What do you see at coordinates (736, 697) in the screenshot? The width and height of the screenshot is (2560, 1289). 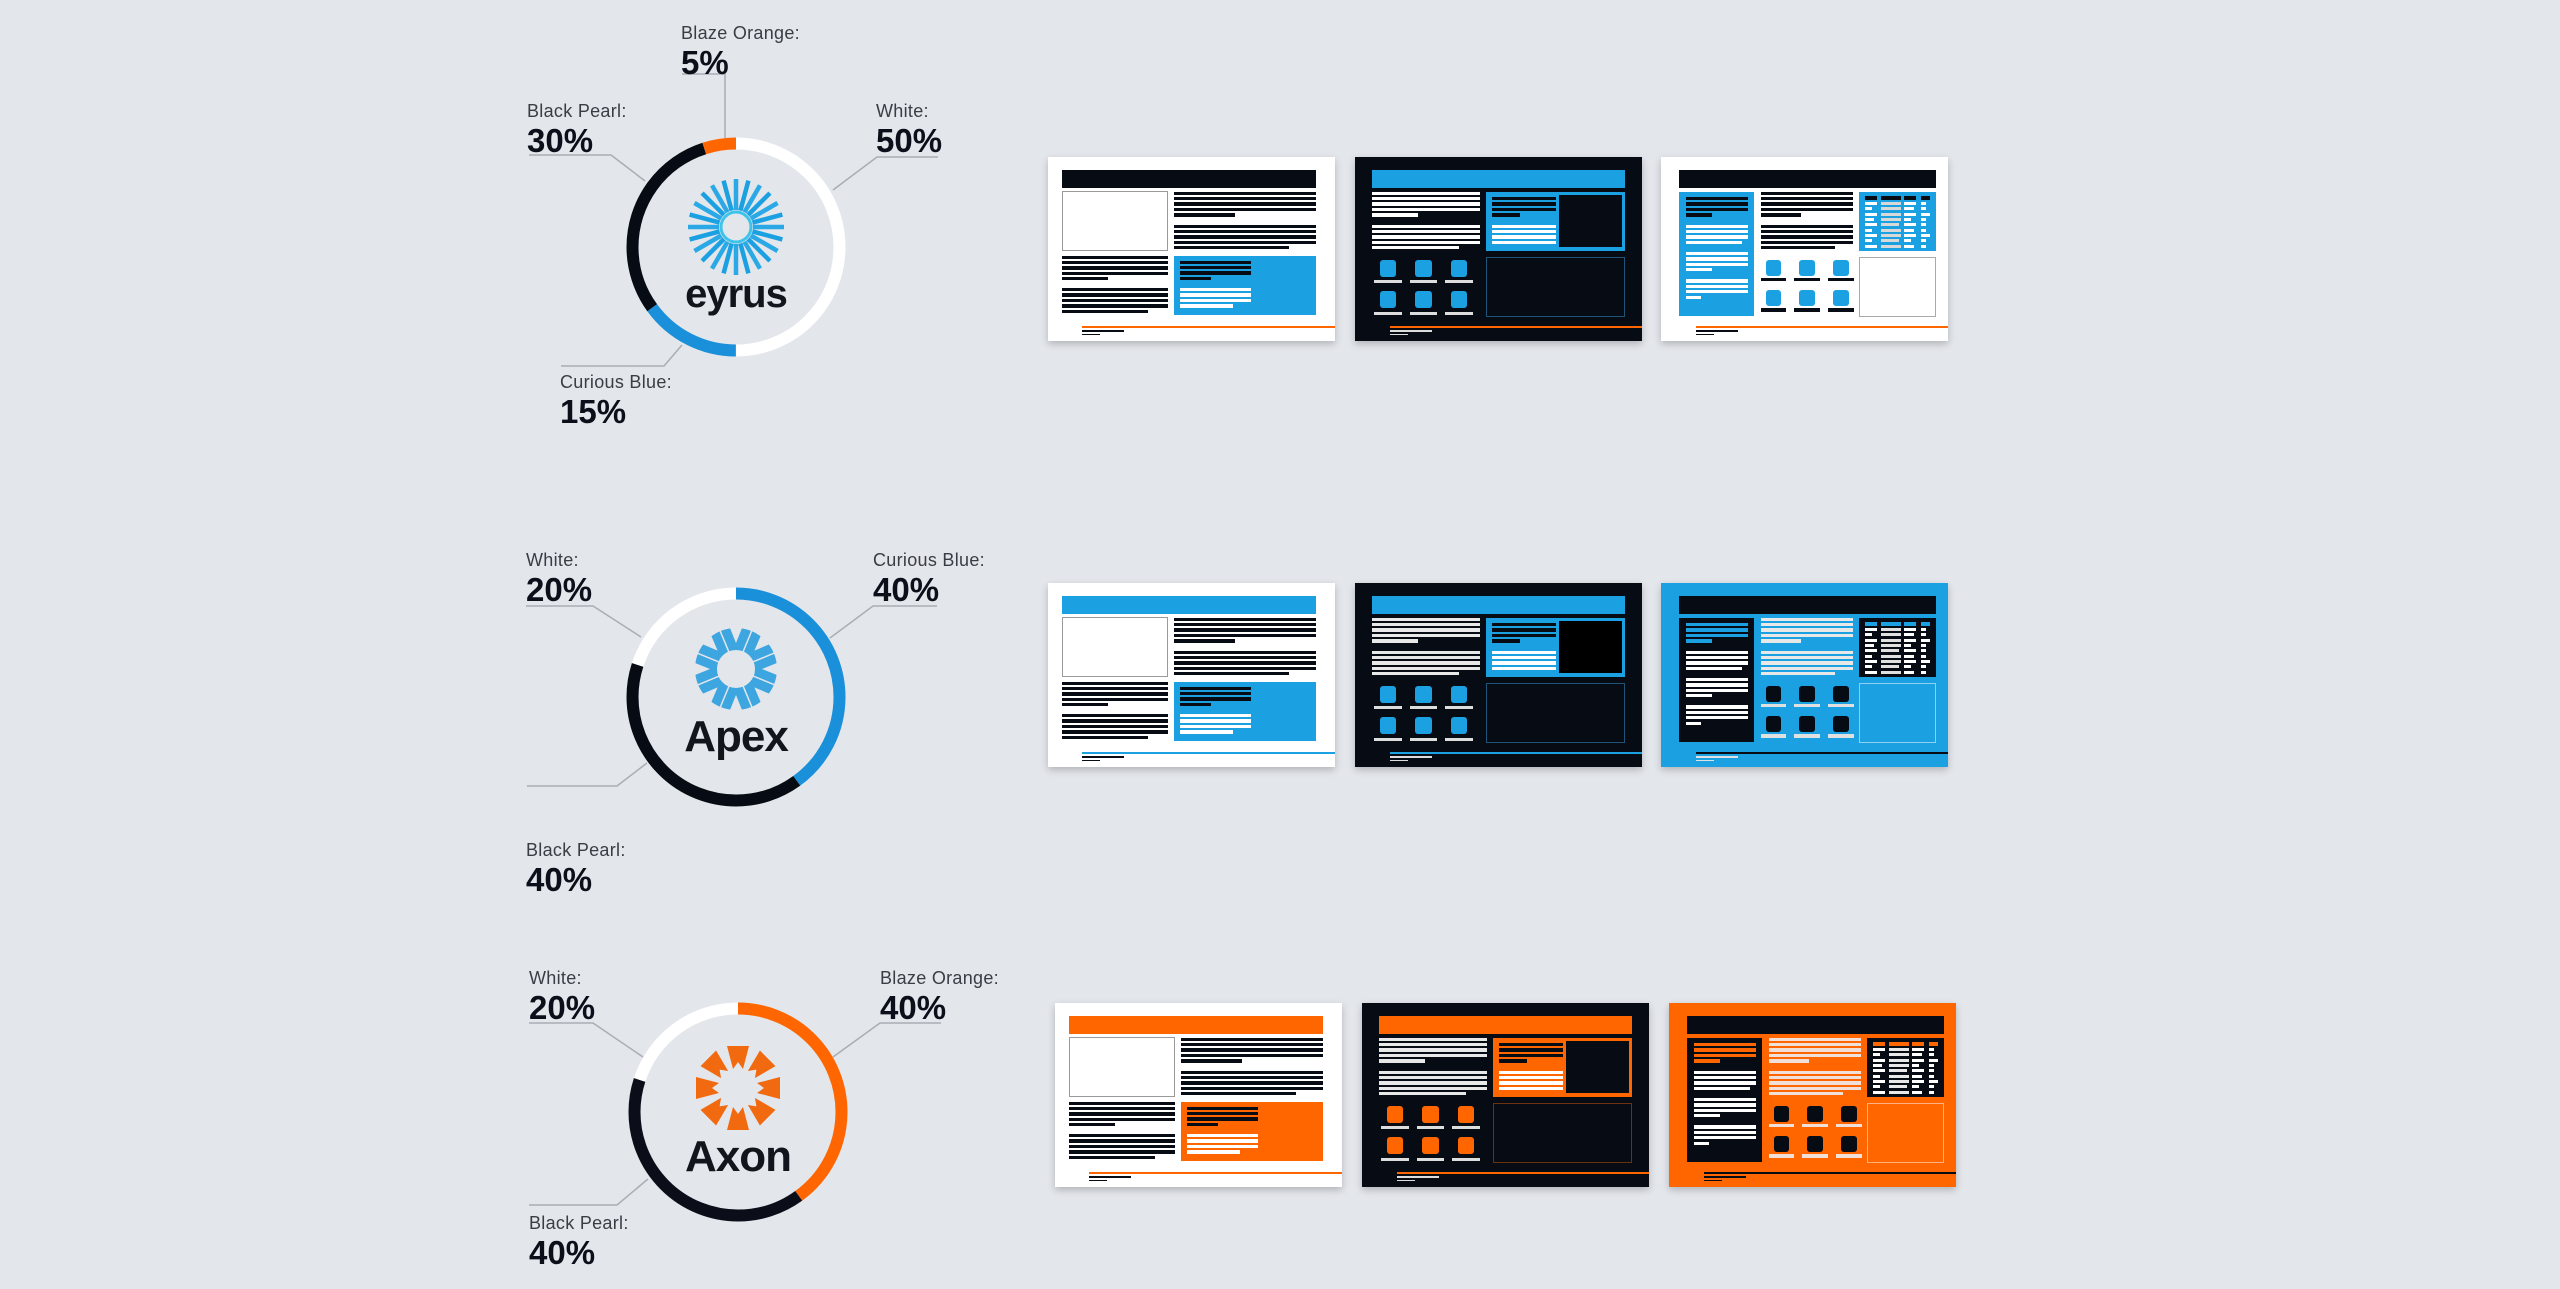 I see `ring-segment` at bounding box center [736, 697].